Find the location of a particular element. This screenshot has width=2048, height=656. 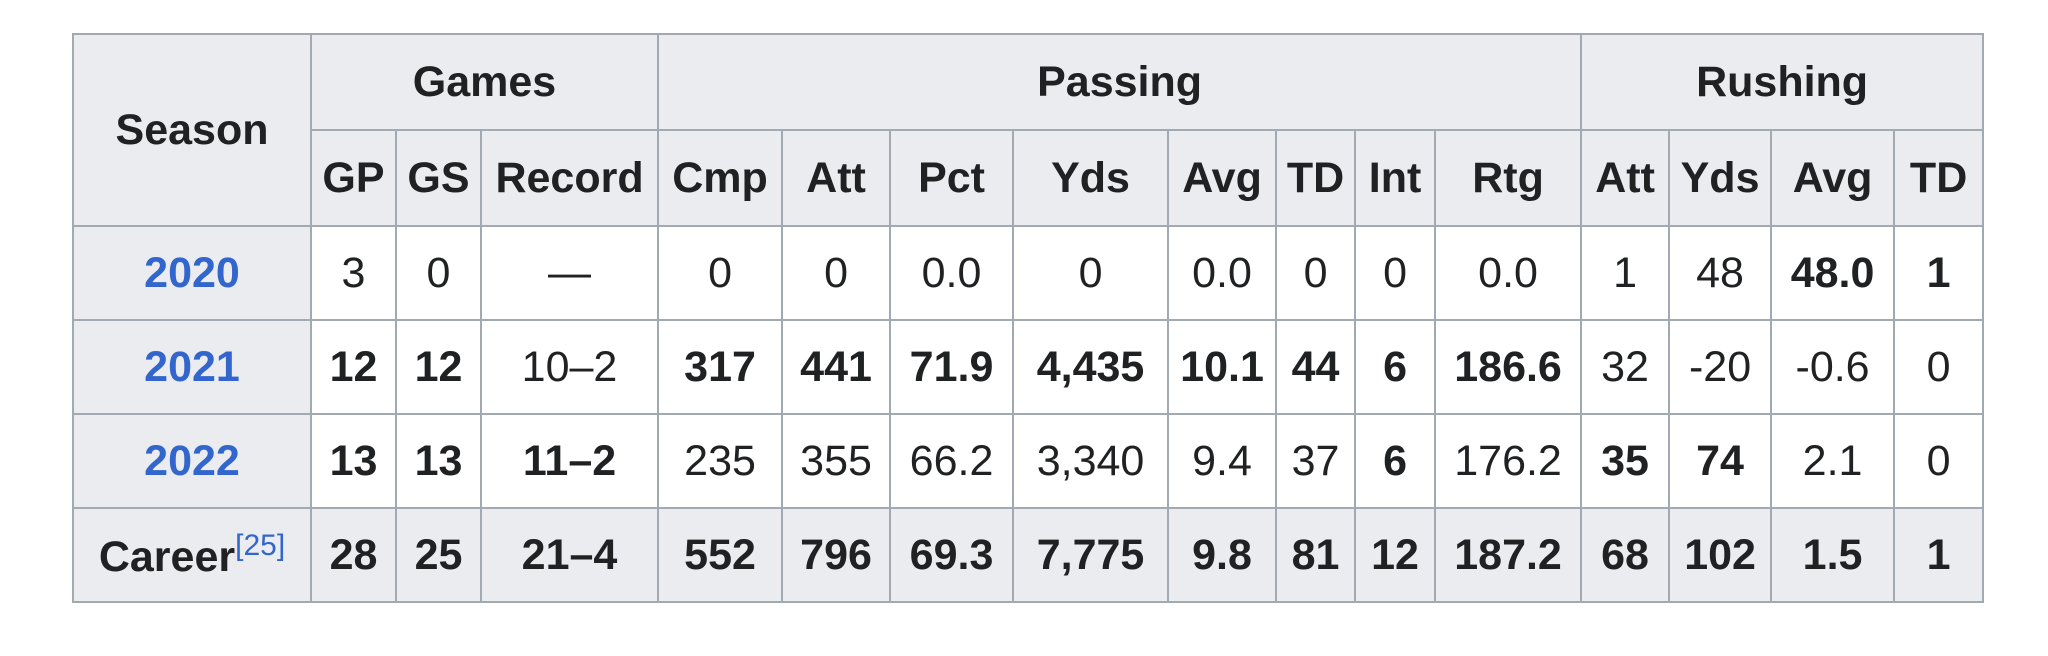

stat-cell-pass-rtg: 186.6 is located at coordinates (1508, 367).